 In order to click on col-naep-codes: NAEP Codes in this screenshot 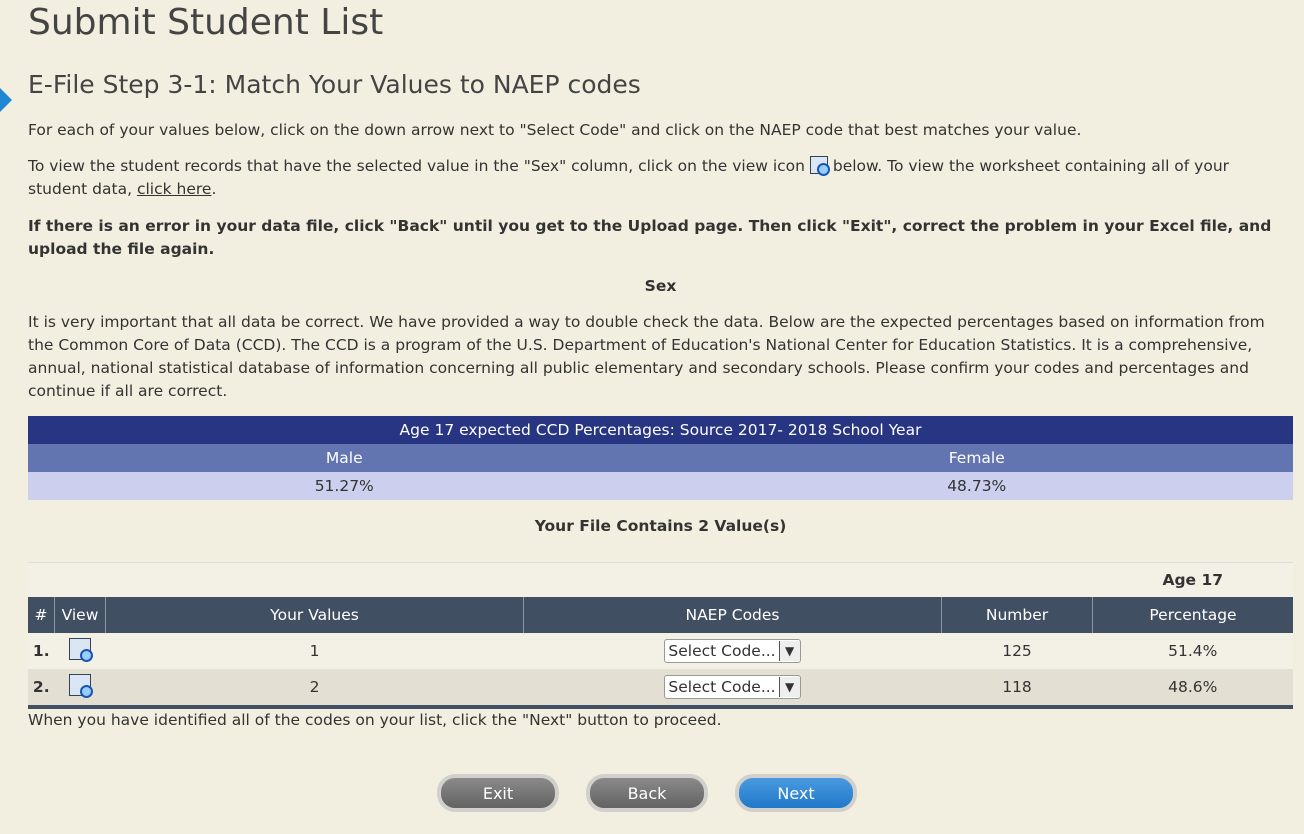, I will do `click(732, 615)`.